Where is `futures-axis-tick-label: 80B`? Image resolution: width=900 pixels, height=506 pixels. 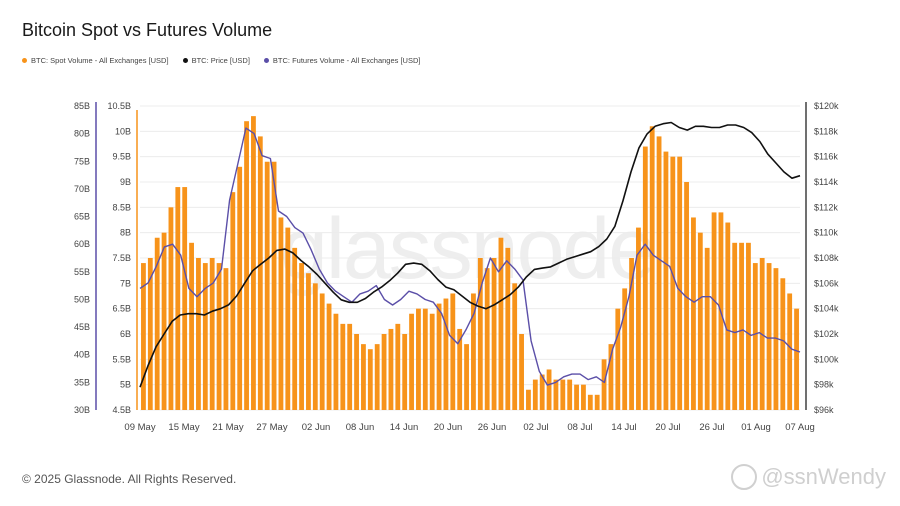
futures-axis-tick-label: 80B is located at coordinates (82, 134).